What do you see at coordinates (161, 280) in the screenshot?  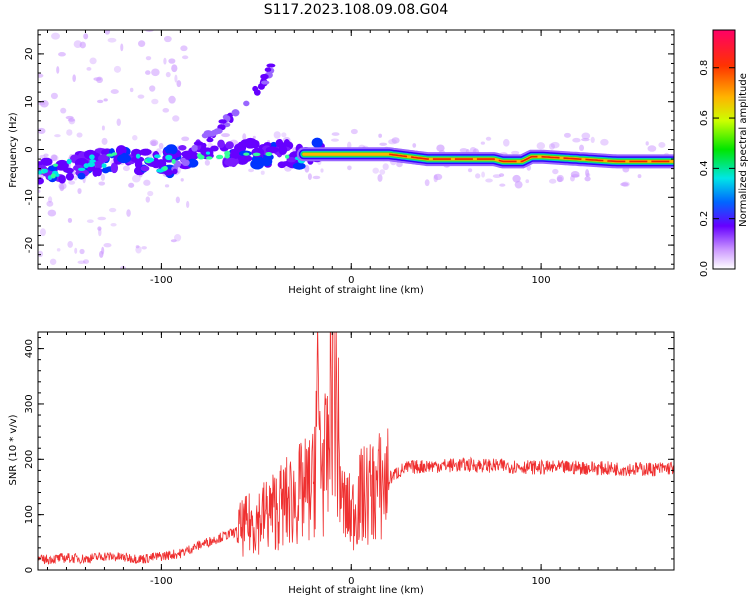 I see `x-tick-label: -100` at bounding box center [161, 280].